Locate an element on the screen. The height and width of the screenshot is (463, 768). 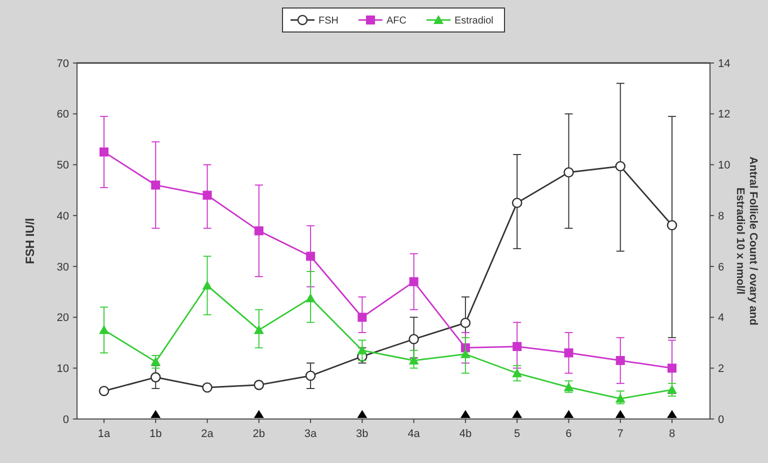
y2-tick-label: 6 is located at coordinates (721, 267).